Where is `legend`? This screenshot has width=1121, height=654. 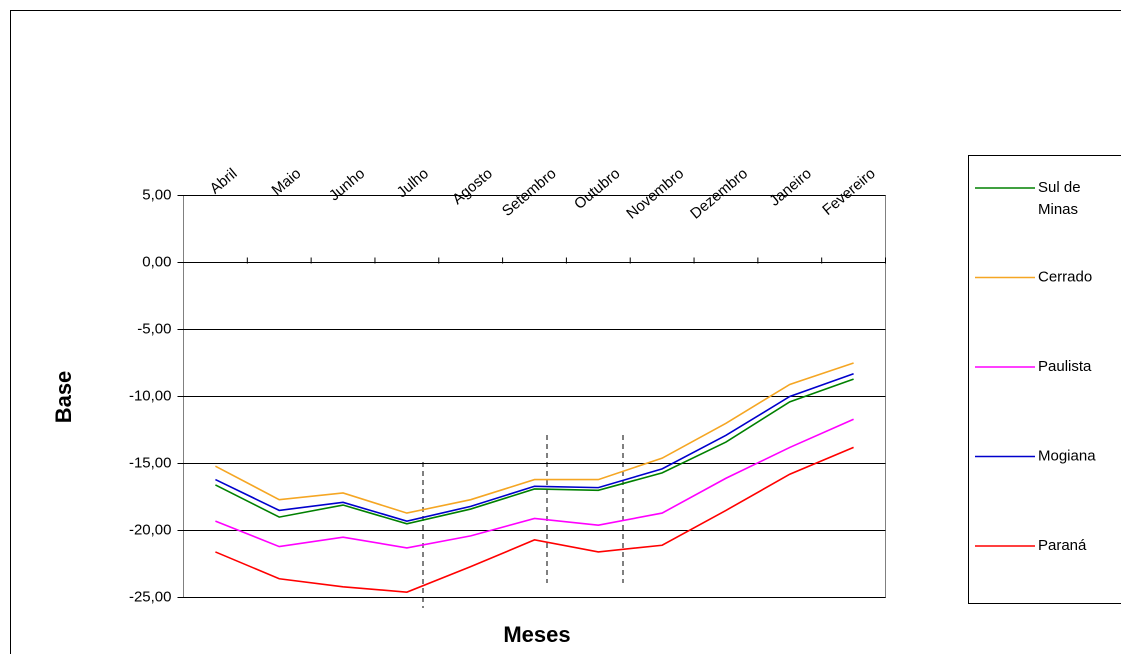 legend is located at coordinates (1044, 379).